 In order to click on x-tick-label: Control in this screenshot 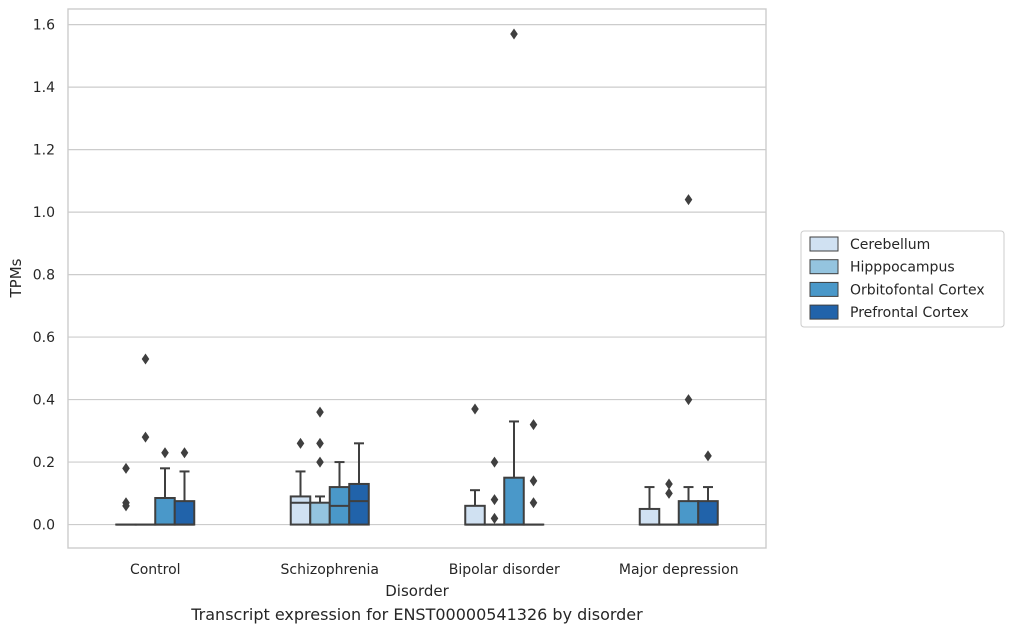, I will do `click(155, 570)`.